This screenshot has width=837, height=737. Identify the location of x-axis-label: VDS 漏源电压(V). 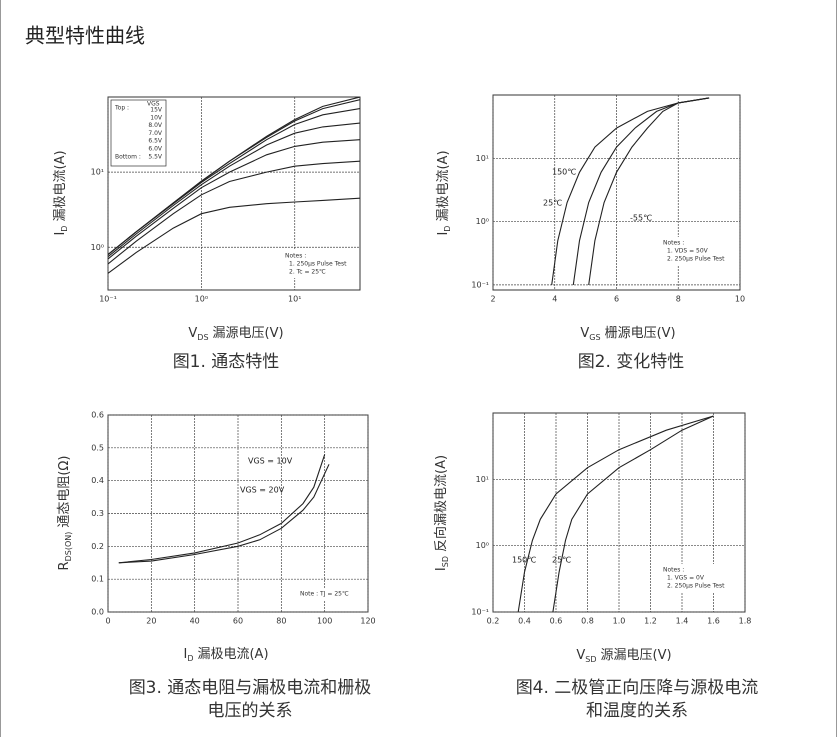
(235, 334).